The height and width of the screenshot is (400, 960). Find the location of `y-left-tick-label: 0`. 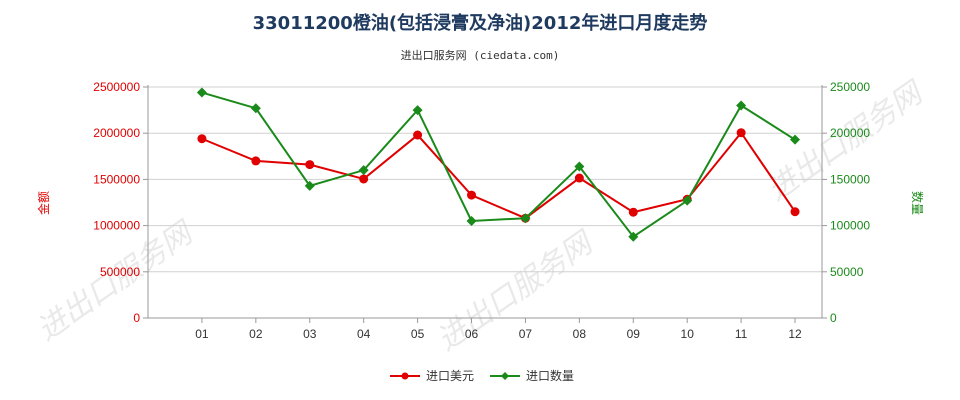

y-left-tick-label: 0 is located at coordinates (136, 318).